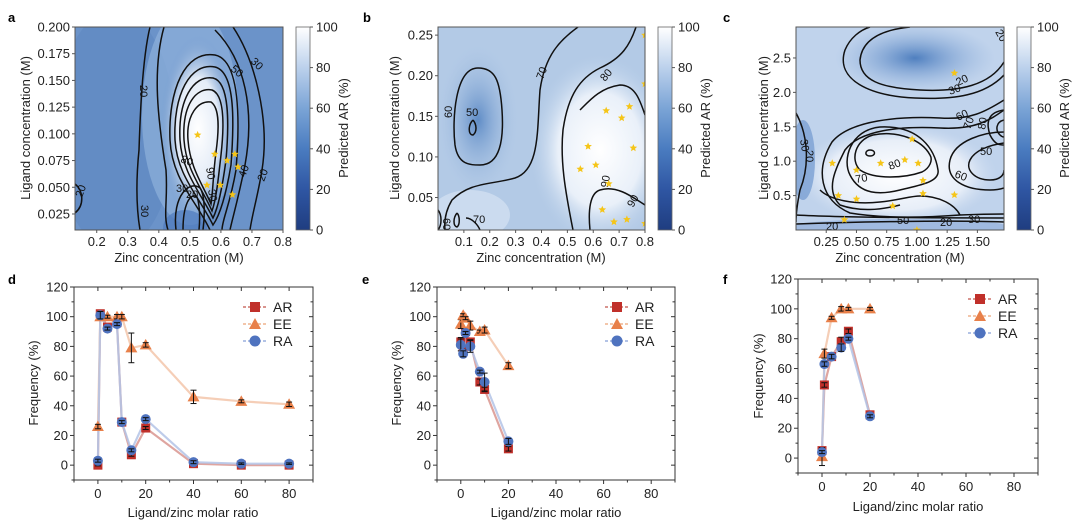  I want to click on x-tick-label: 0.6, so click(593, 241).